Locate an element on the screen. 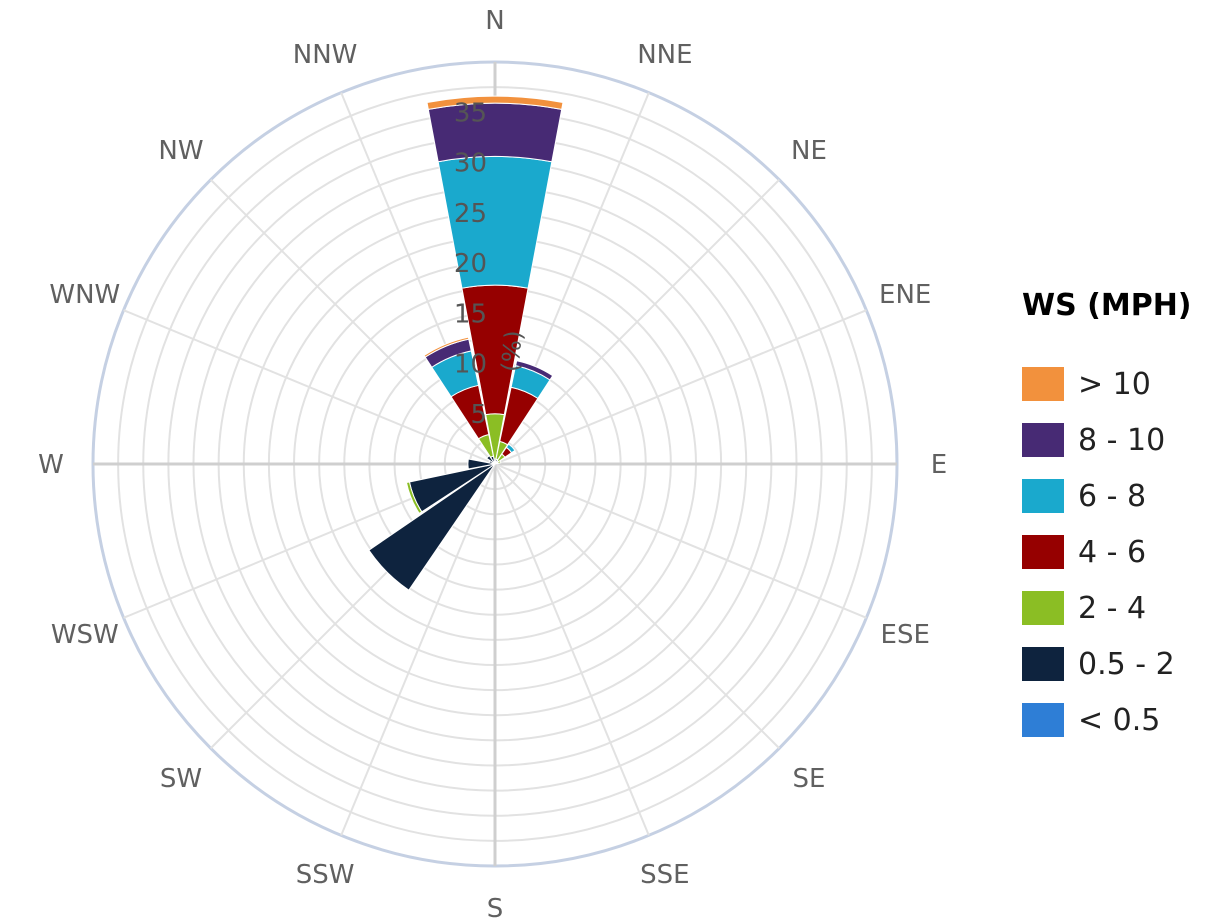 This screenshot has width=1207, height=922. bar-segment-ene is located at coordinates (499, 462).